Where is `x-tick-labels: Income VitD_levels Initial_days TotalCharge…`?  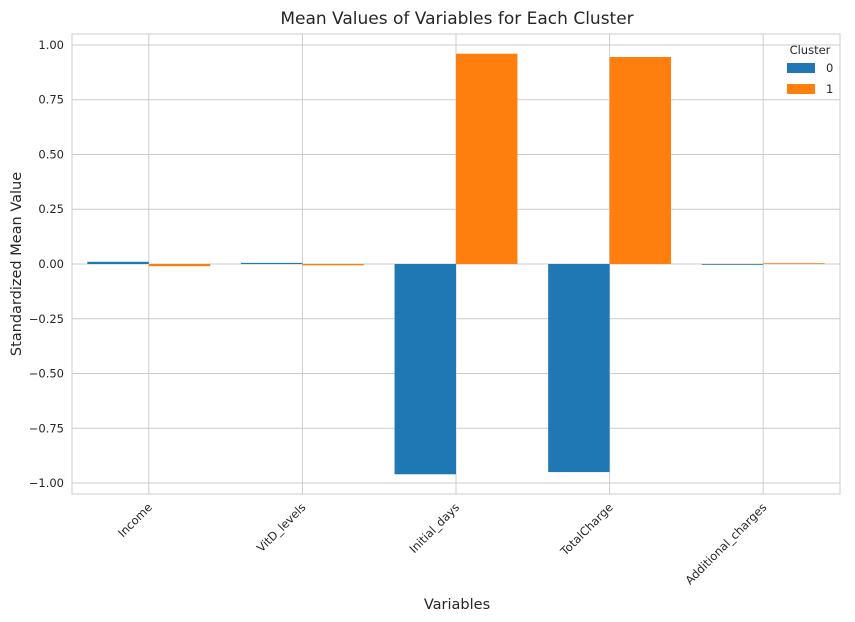 x-tick-labels: Income VitD_levels Initial_days TotalCharge… is located at coordinates (442, 543).